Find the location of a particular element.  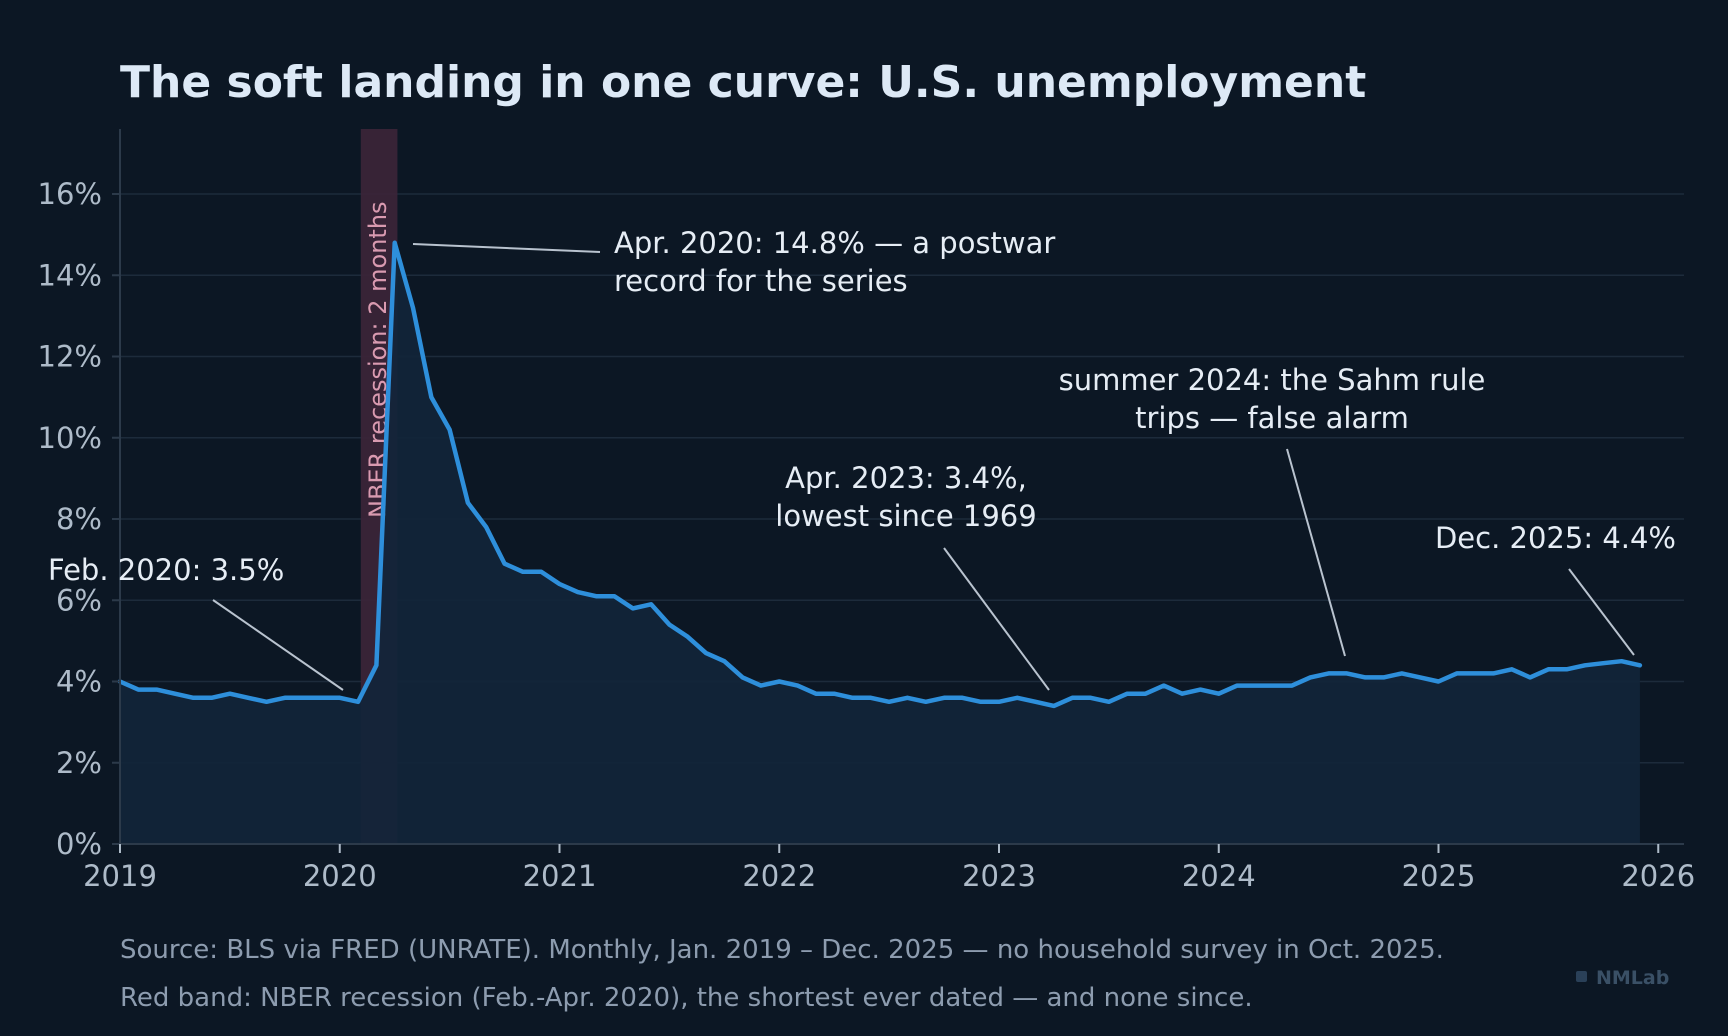

brand-mark-icon is located at coordinates (1581, 976).